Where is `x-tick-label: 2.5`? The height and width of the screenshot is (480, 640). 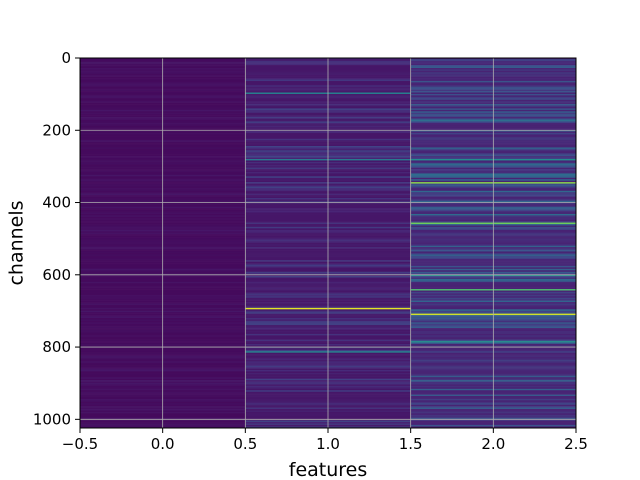
x-tick-label: 2.5 is located at coordinates (576, 444).